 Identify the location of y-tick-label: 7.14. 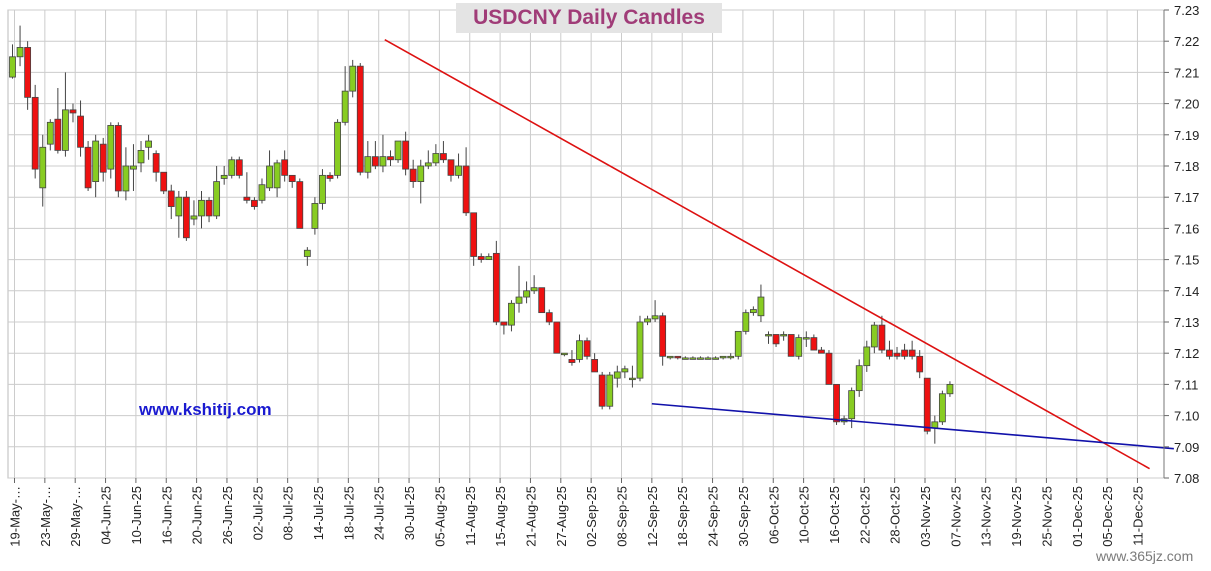
(1186, 291).